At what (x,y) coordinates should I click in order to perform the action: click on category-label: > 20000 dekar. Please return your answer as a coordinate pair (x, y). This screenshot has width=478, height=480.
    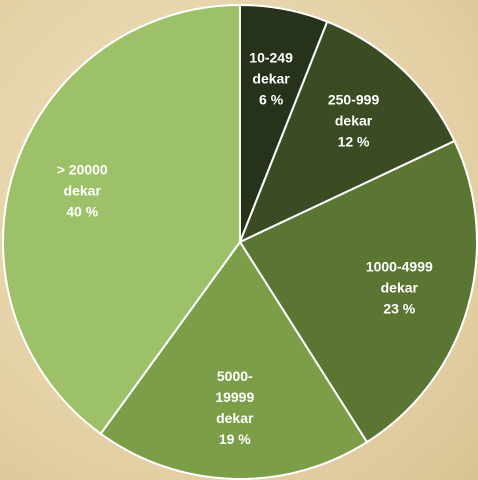
    Looking at the image, I should click on (82, 180).